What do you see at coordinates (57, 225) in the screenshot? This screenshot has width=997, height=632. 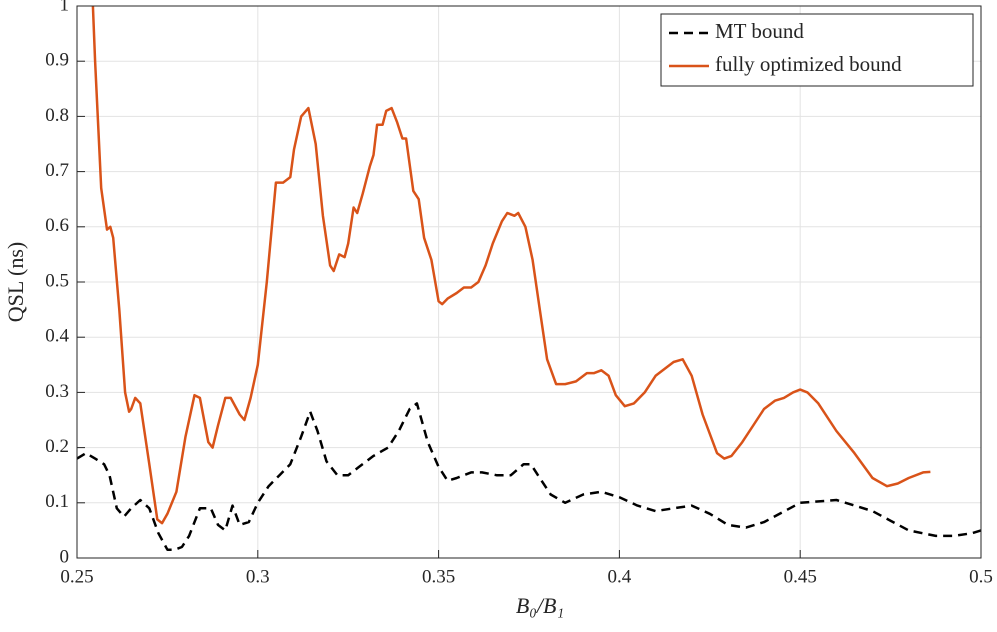 I see `y-tick-label: 0.6` at bounding box center [57, 225].